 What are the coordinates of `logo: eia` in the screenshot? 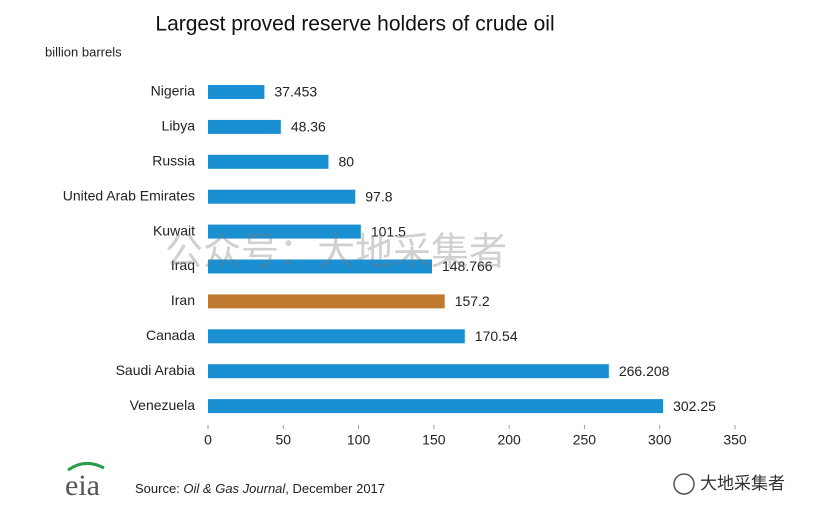 It's located at (82, 485).